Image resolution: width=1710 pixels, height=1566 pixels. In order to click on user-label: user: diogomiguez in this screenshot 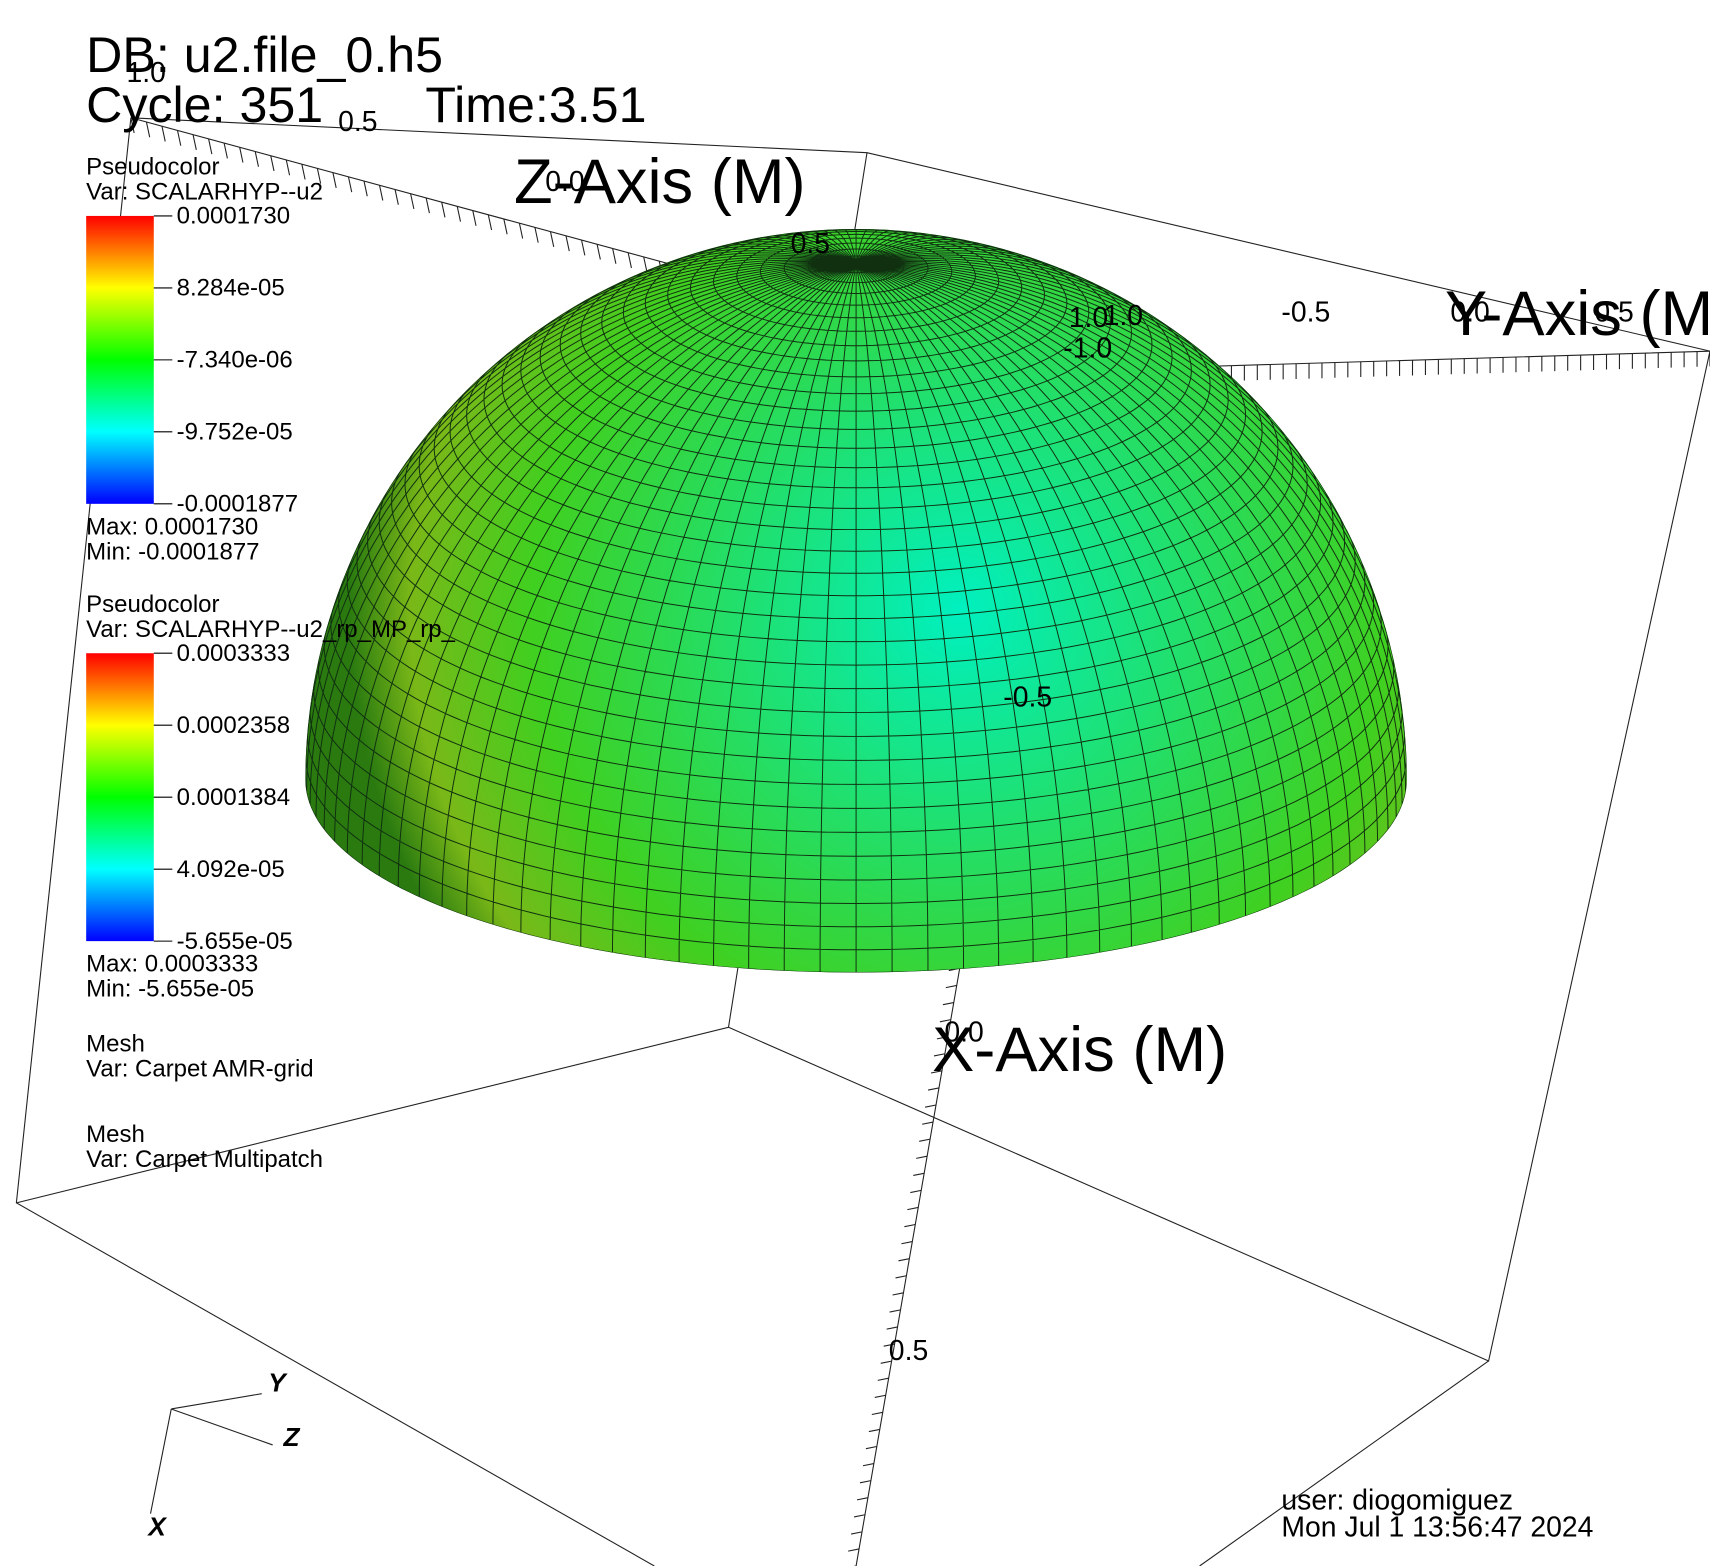, I will do `click(1397, 1500)`.